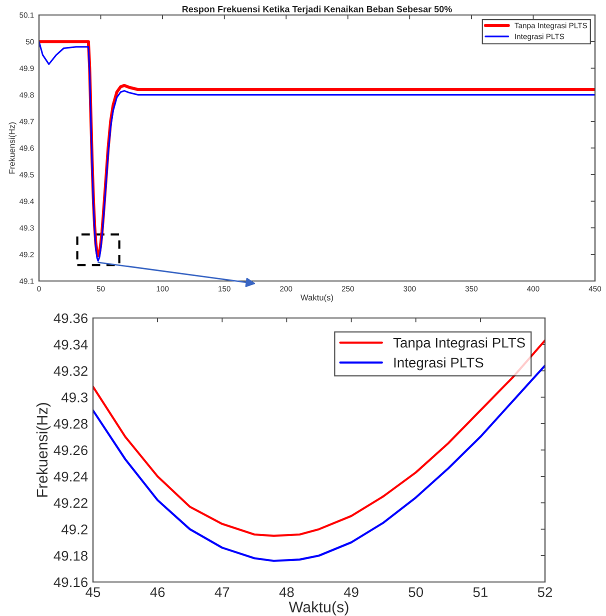  Describe the element at coordinates (74, 529) in the screenshot. I see `y-tick-label: 49.2` at that location.